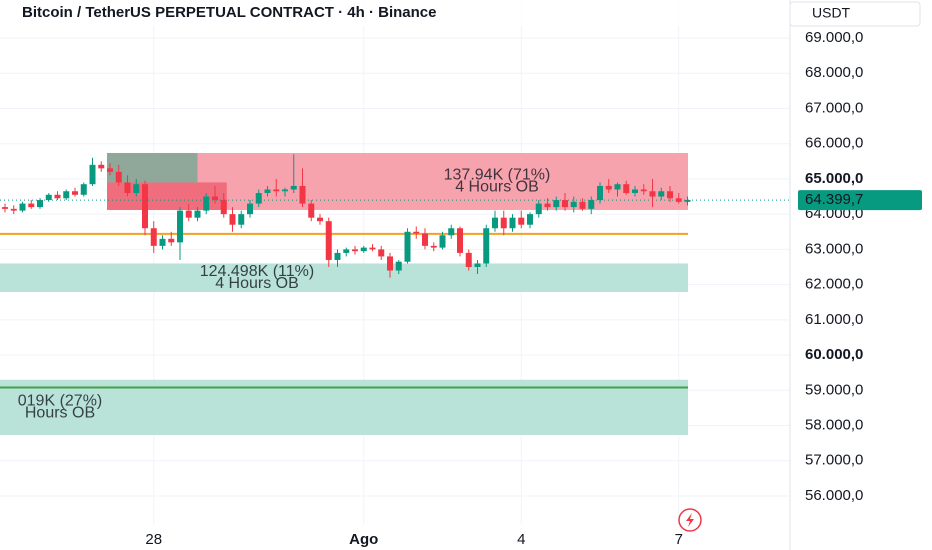 Image resolution: width=932 pixels, height=550 pixels. Describe the element at coordinates (834, 495) in the screenshot. I see `y-tick-label: 56.000,0` at that location.